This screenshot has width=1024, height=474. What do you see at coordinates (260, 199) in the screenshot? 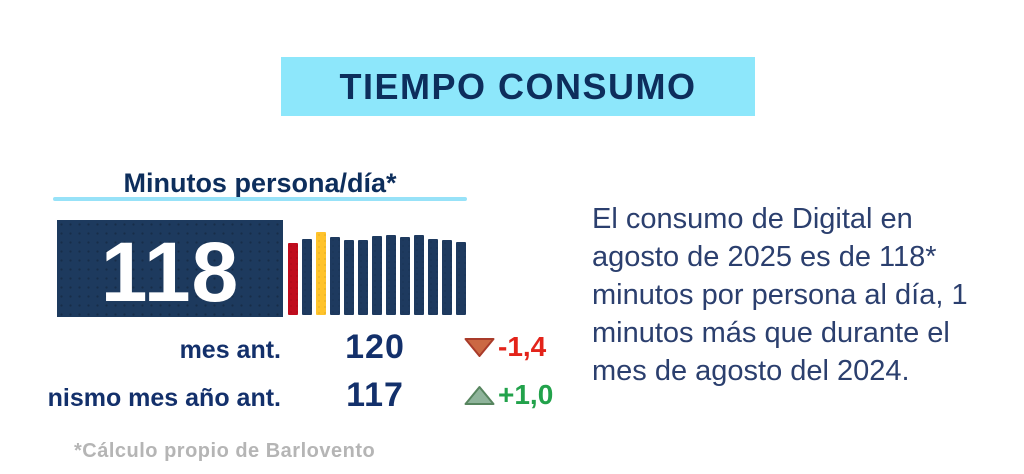
I see `metric-underline` at bounding box center [260, 199].